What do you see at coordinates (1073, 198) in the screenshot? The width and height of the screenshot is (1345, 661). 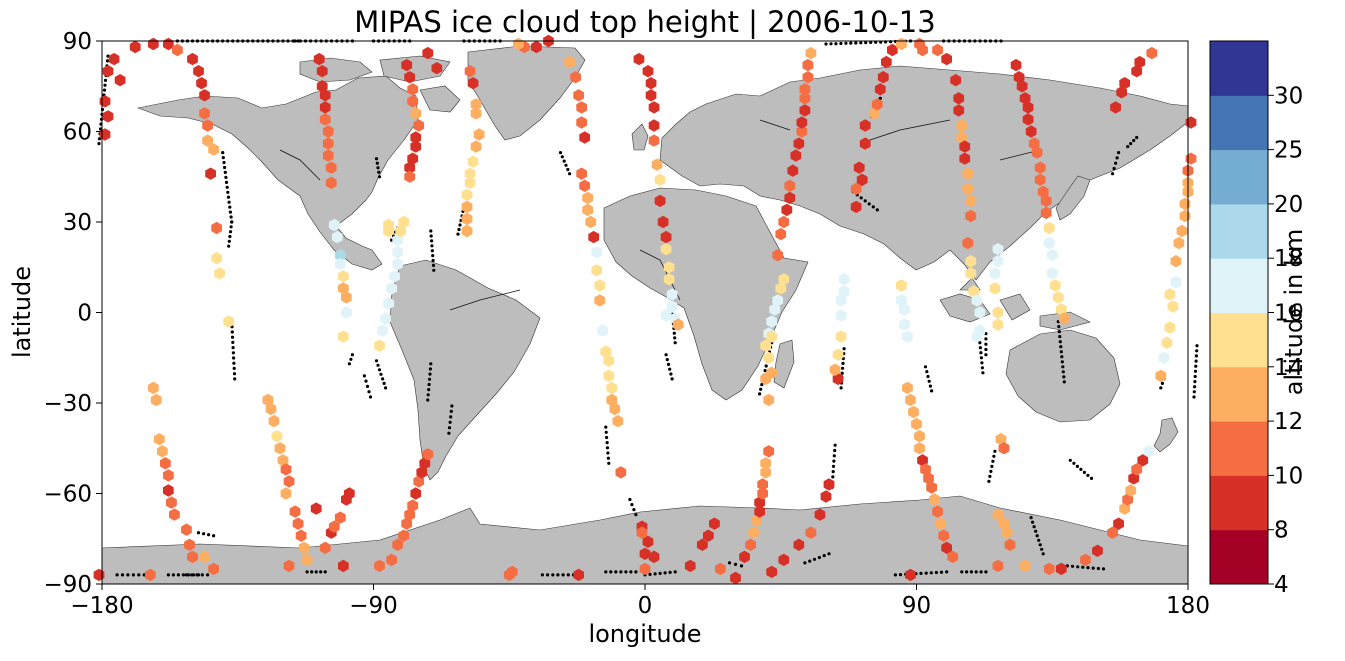 I see `japan-land` at bounding box center [1073, 198].